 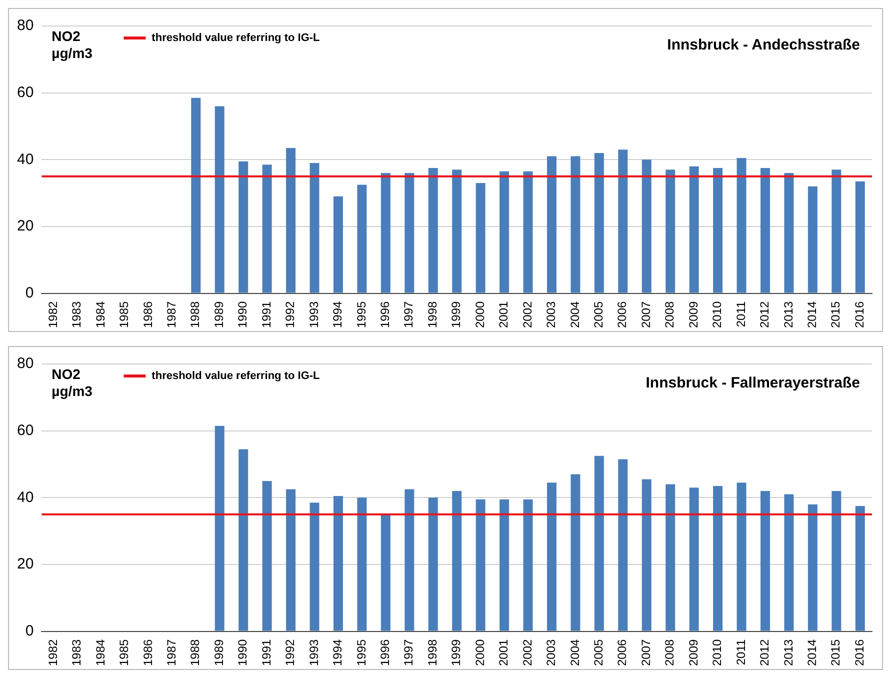 I want to click on y-axis-title: NO2 µg/m3, so click(x=72, y=44).